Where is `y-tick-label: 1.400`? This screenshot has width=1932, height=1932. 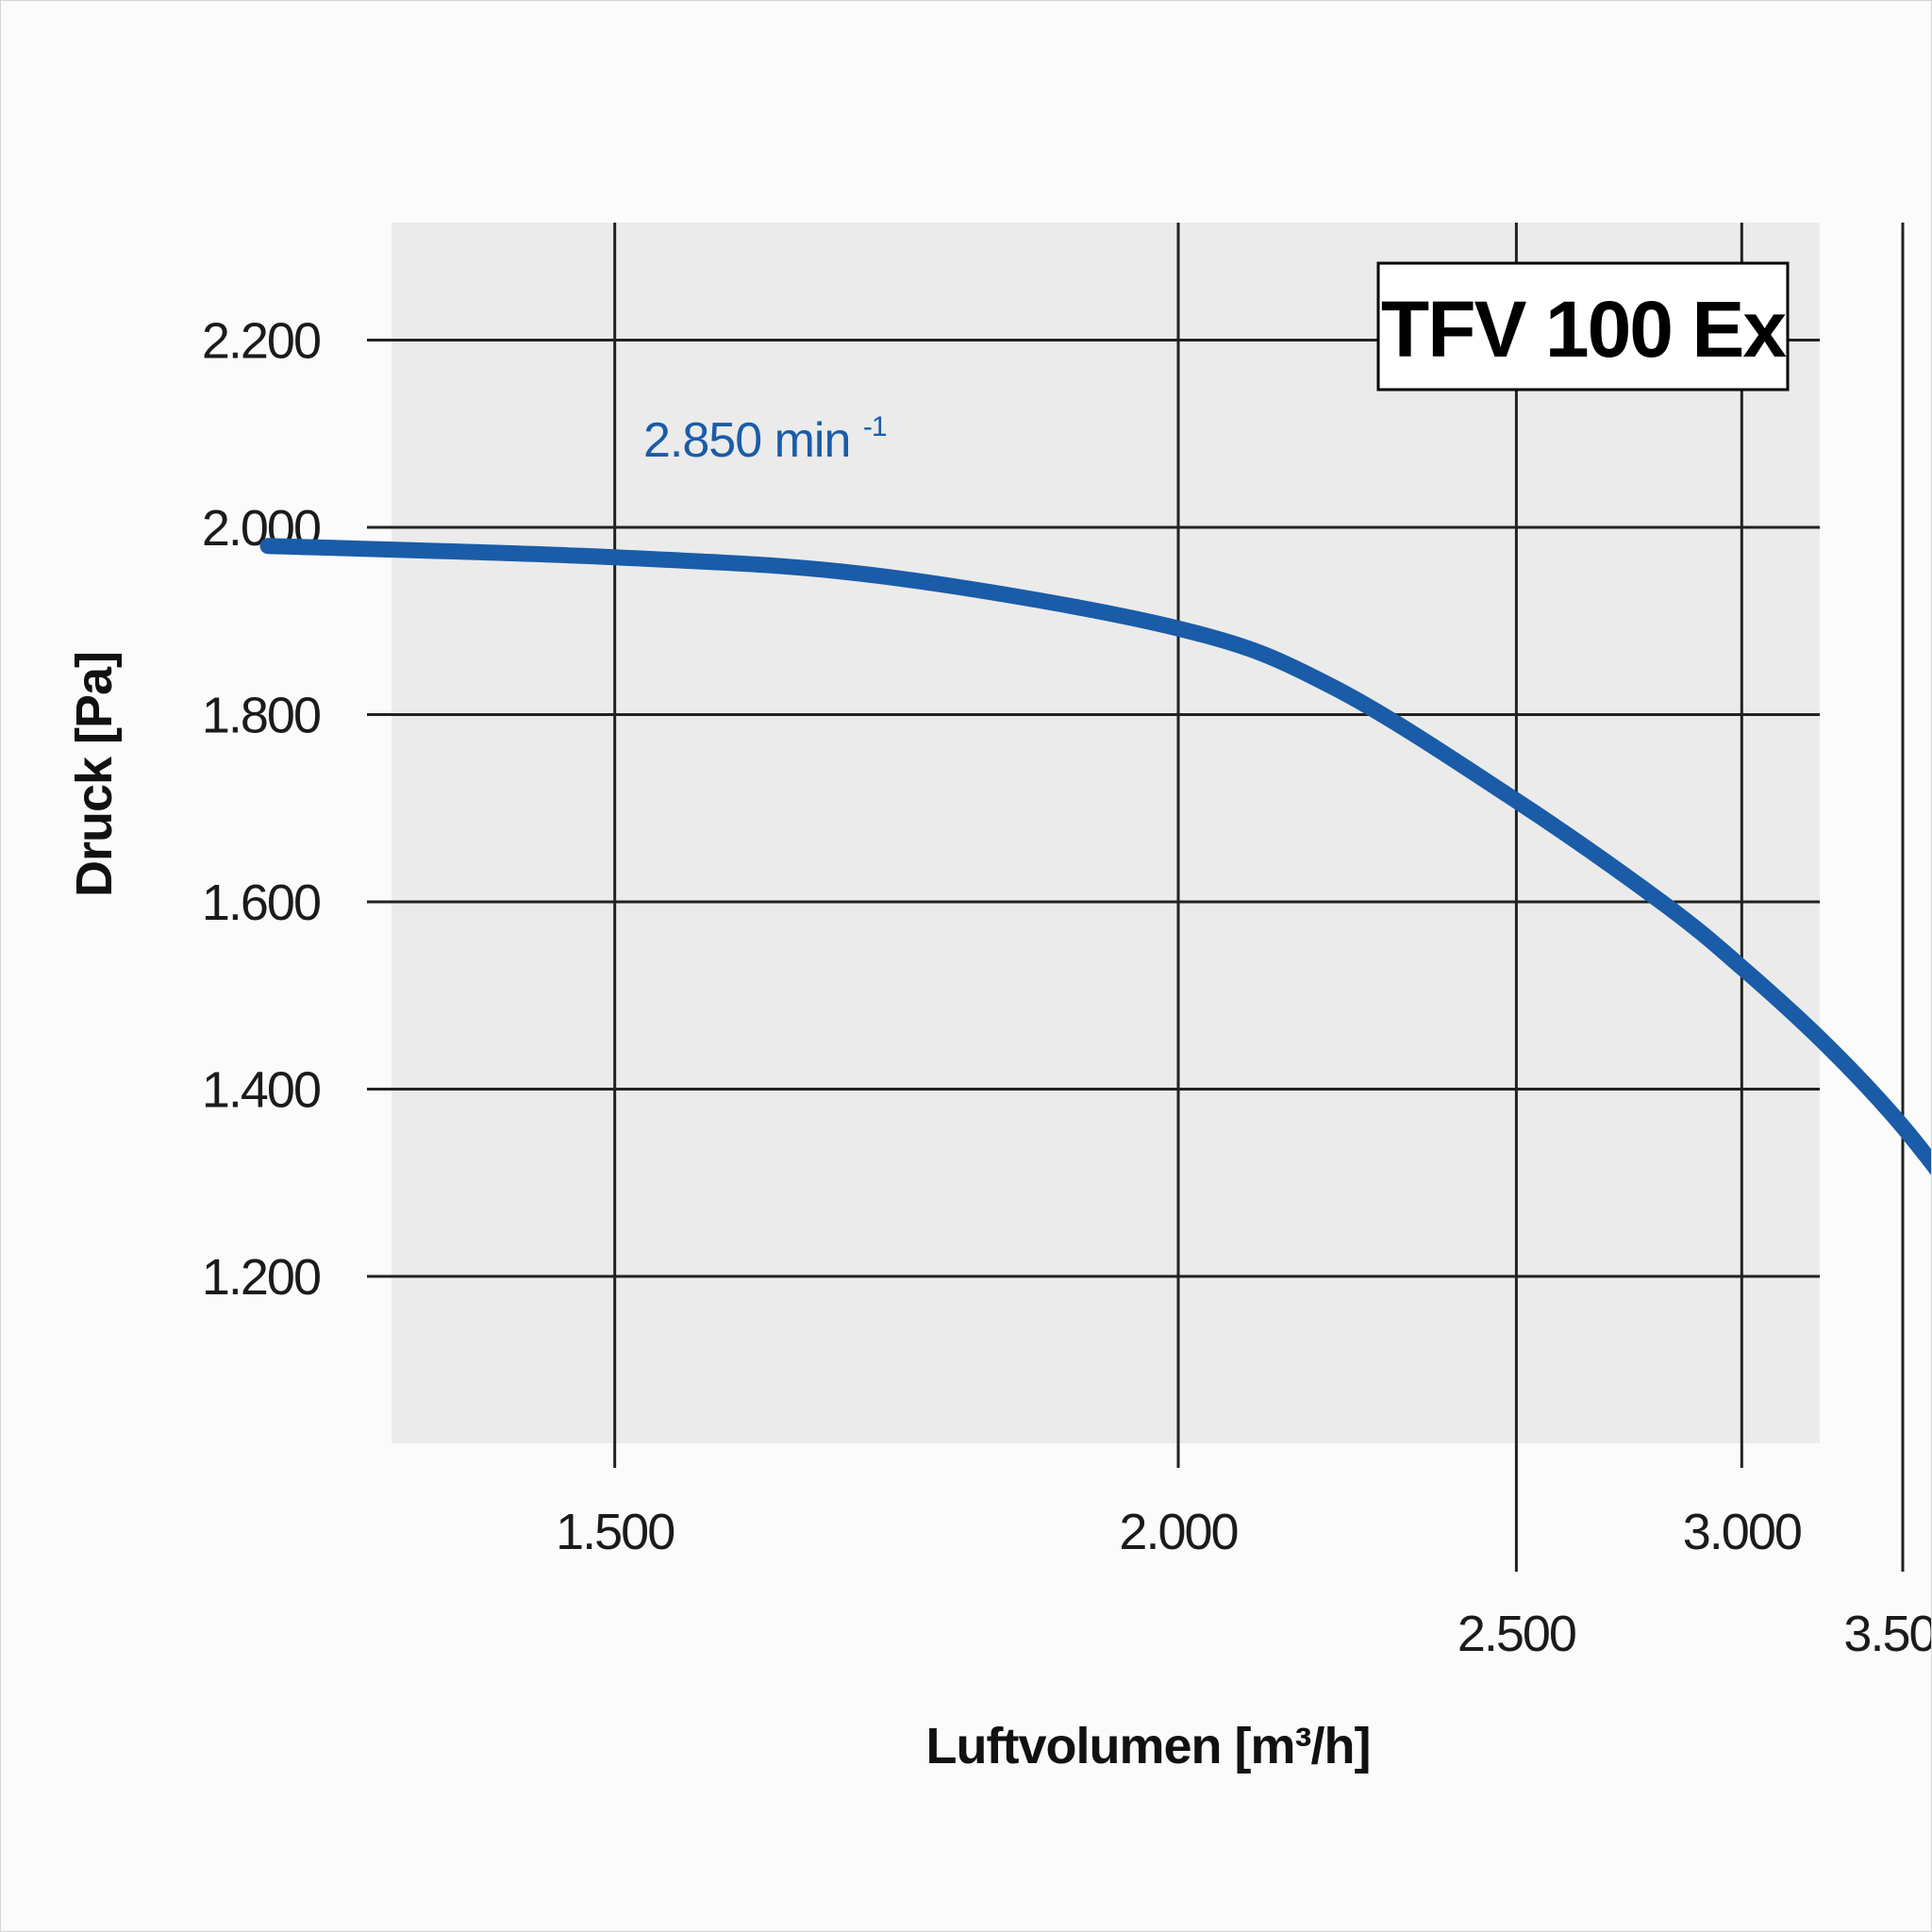
y-tick-label: 1.400 is located at coordinates (261, 1091).